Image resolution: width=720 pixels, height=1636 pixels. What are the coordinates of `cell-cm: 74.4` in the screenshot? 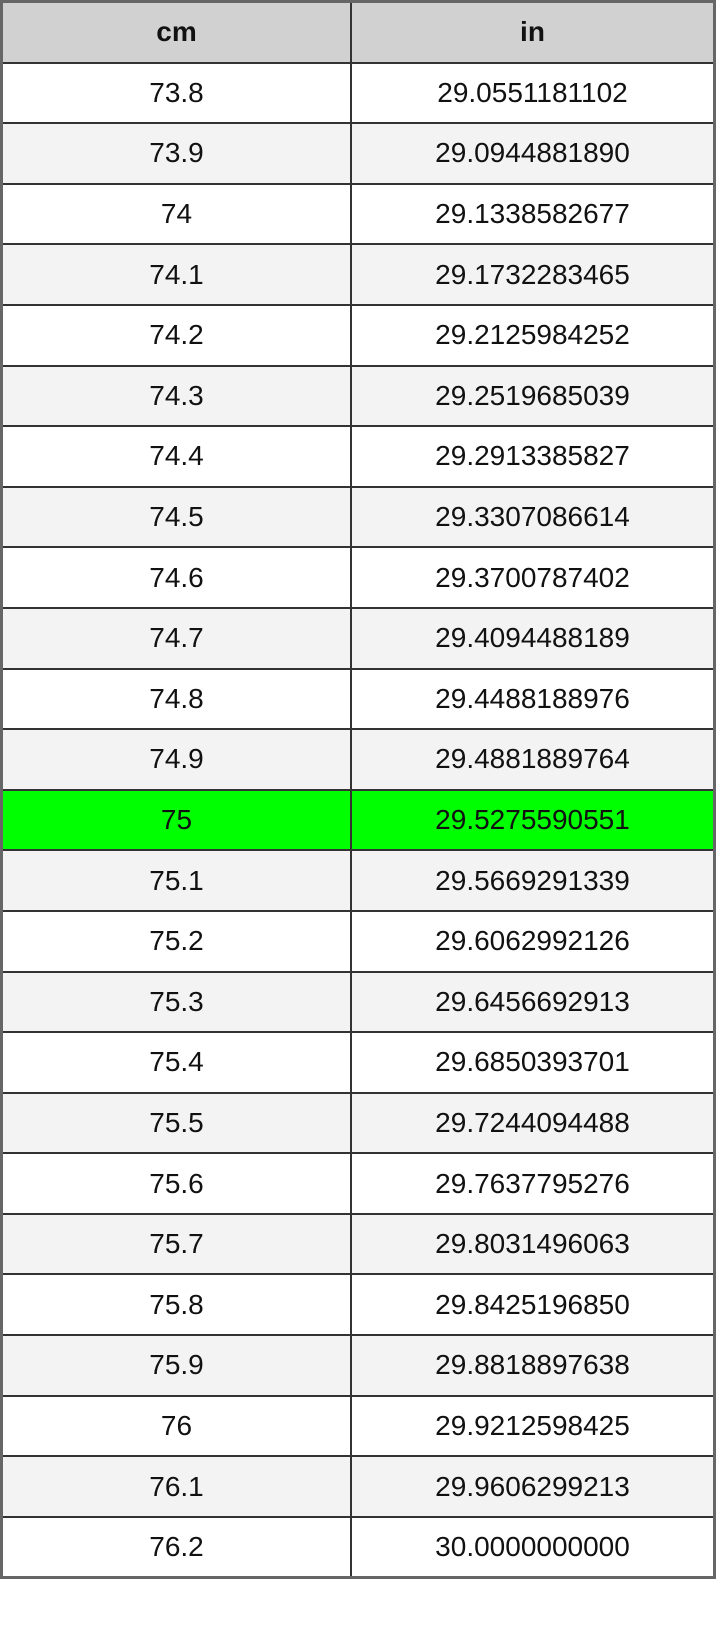 It's located at (176, 456).